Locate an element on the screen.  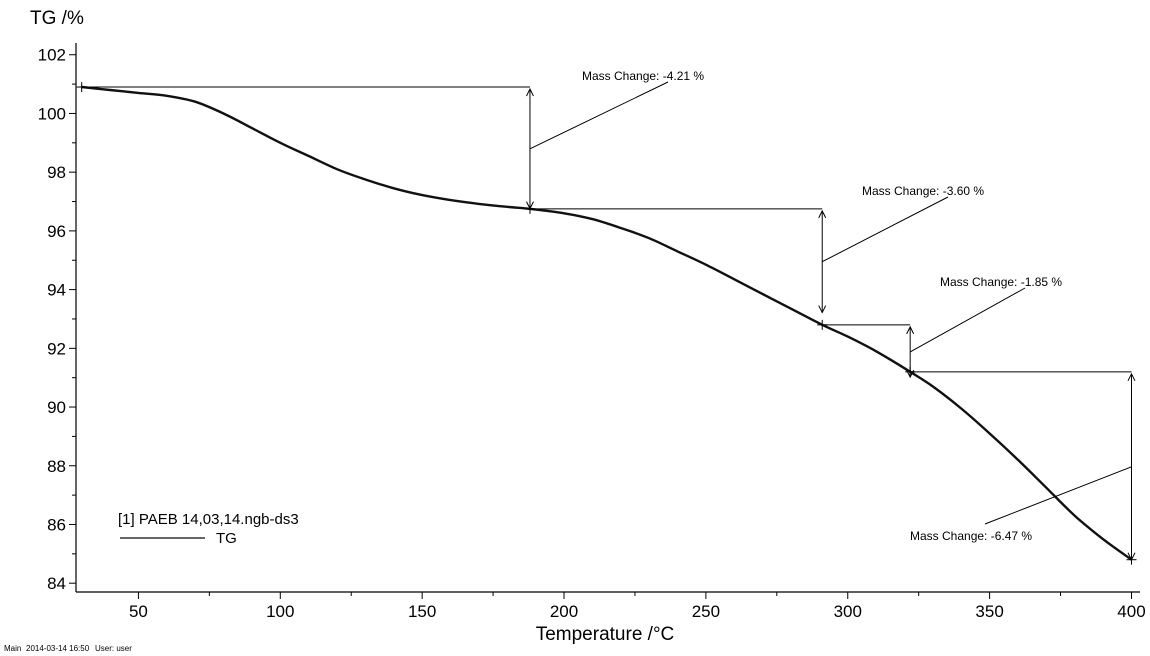
y-tick-label-92: 92 is located at coordinates (56, 348).